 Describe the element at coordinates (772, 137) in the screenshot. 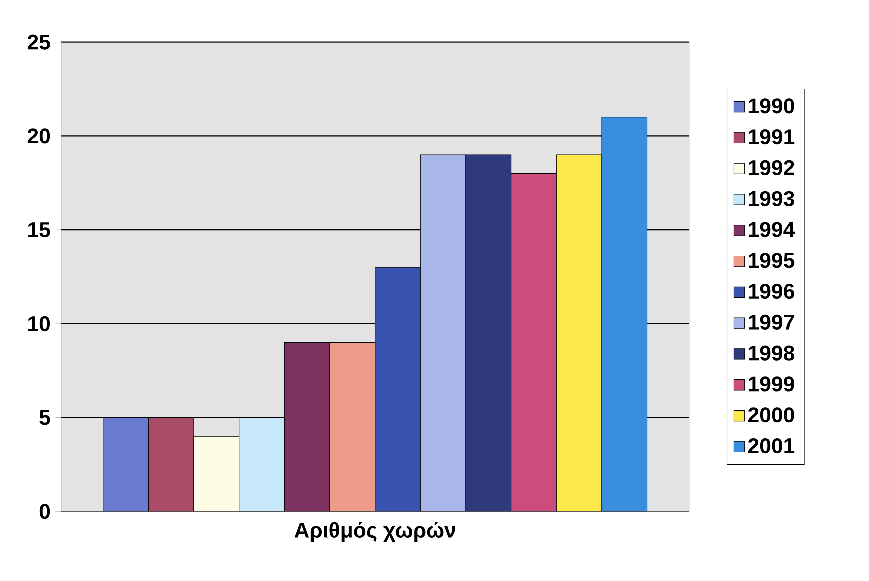

I see `legend-label: 1991` at that location.